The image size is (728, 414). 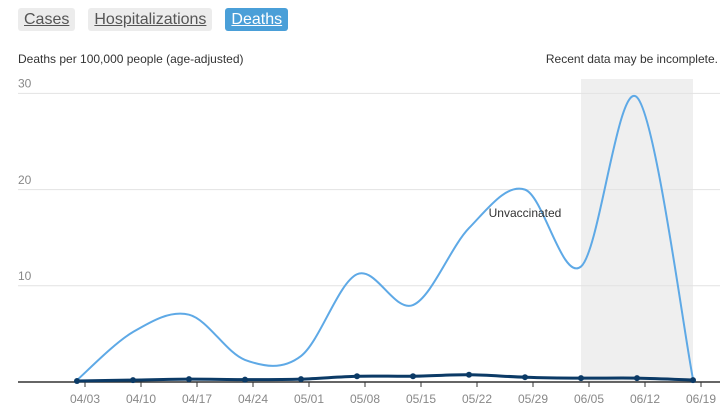 I want to click on chart-subtitle: Deaths per 100,000 people (age-adjusted), so click(x=131, y=59).